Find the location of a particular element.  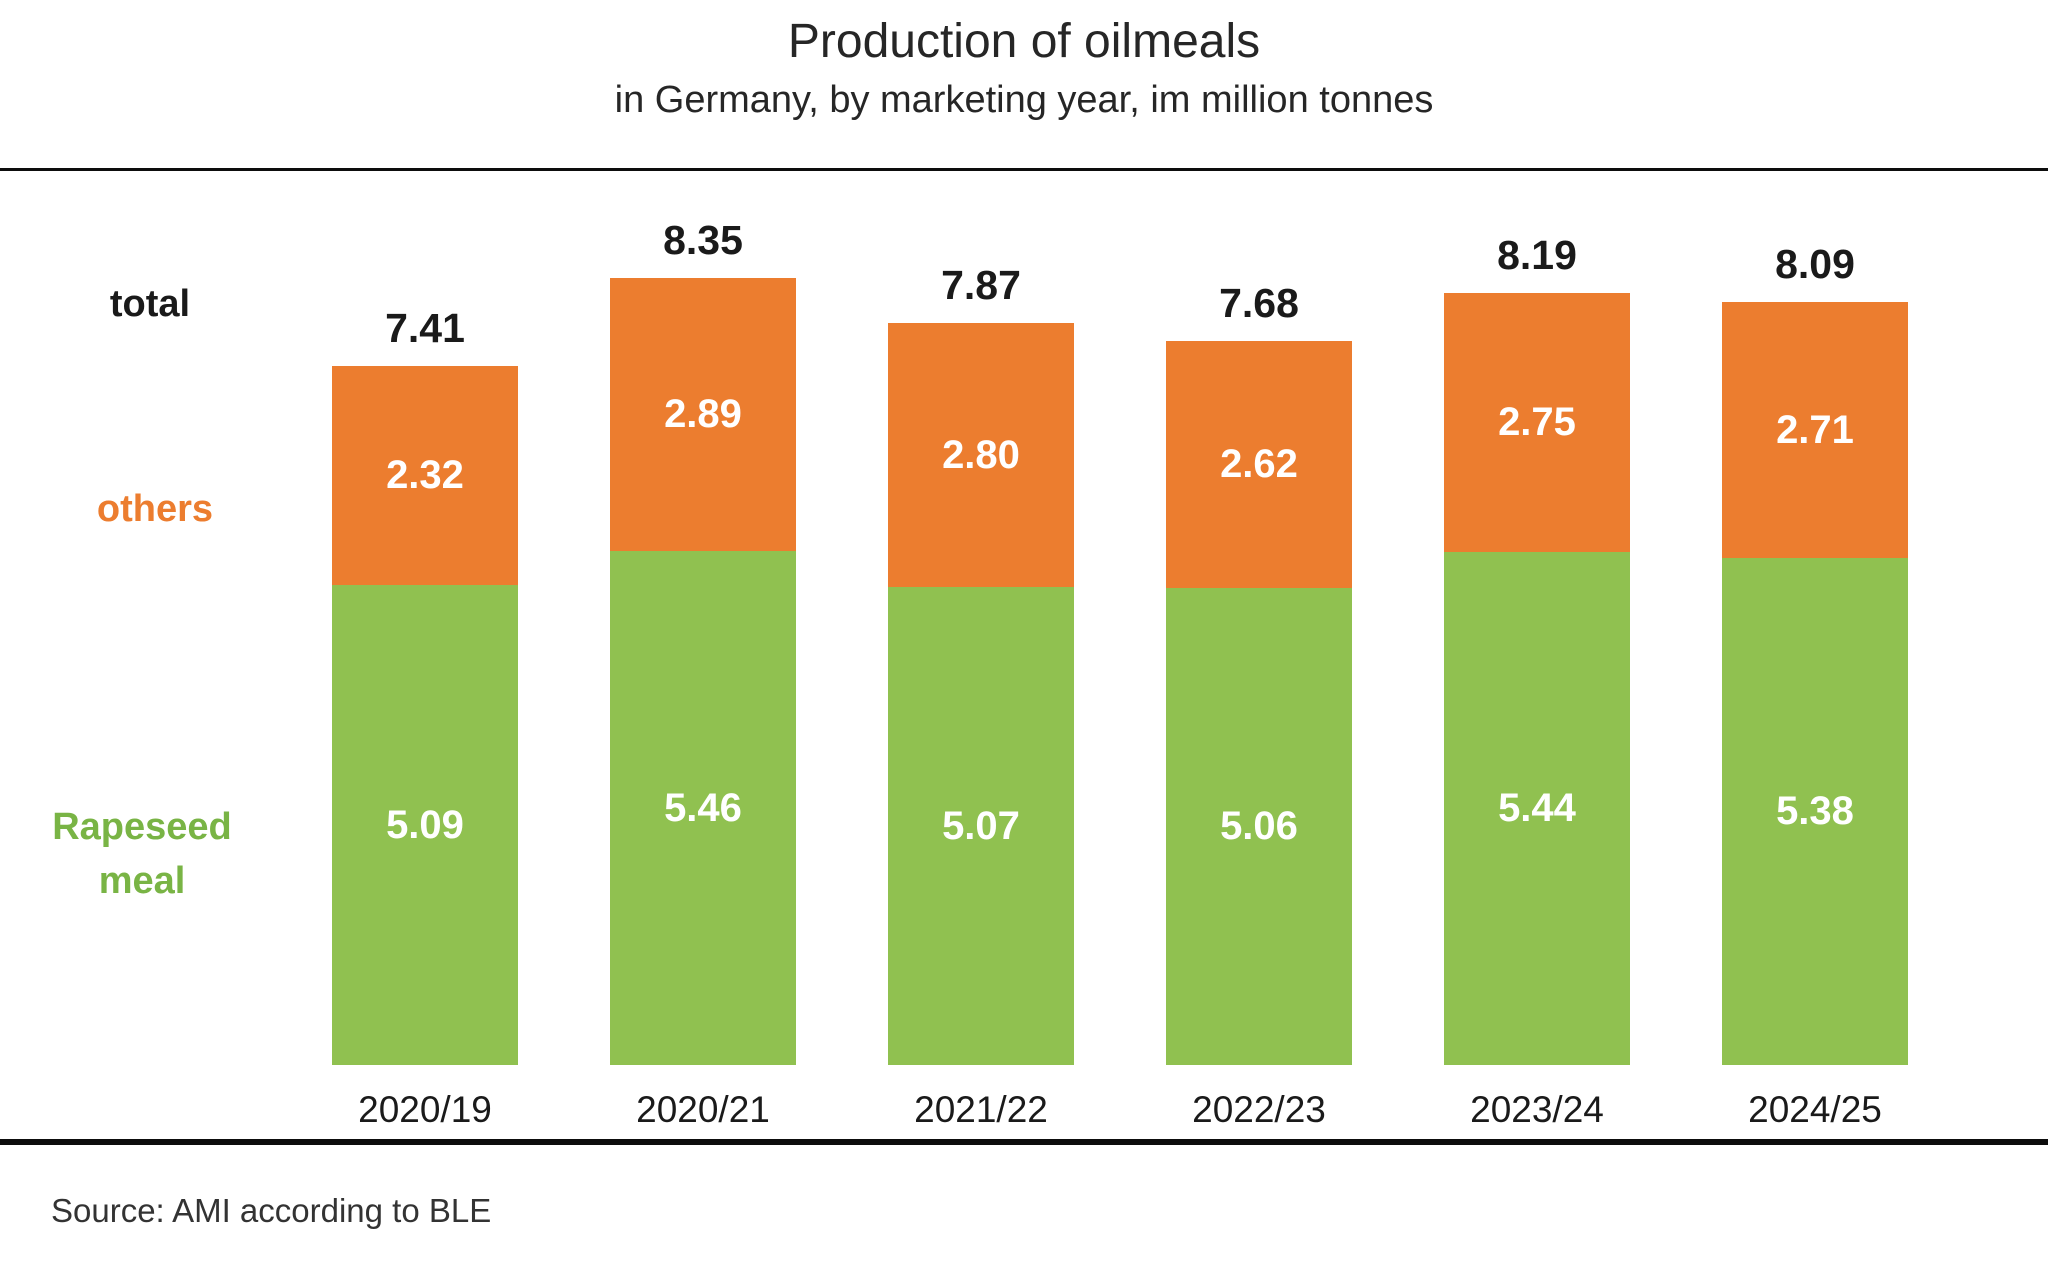

rapeseed-value-label: 5.07 is located at coordinates (981, 825).